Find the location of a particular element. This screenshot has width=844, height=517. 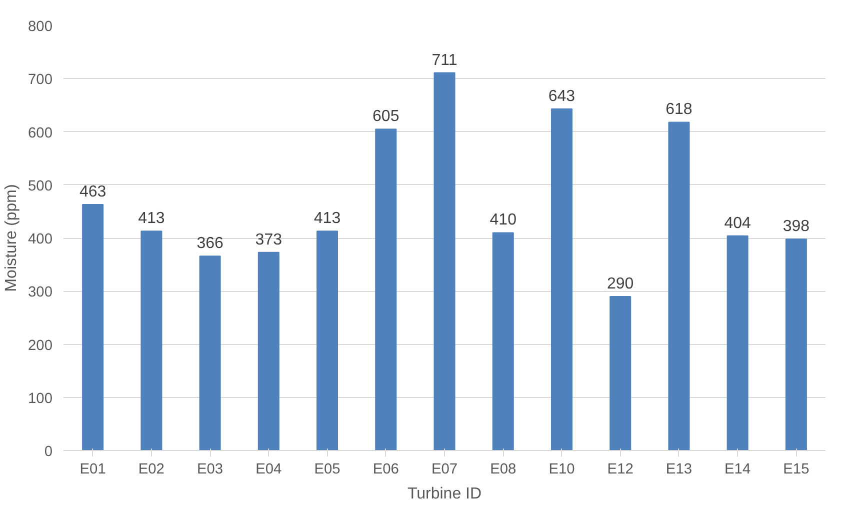

x-tick-label: E12 is located at coordinates (620, 470).